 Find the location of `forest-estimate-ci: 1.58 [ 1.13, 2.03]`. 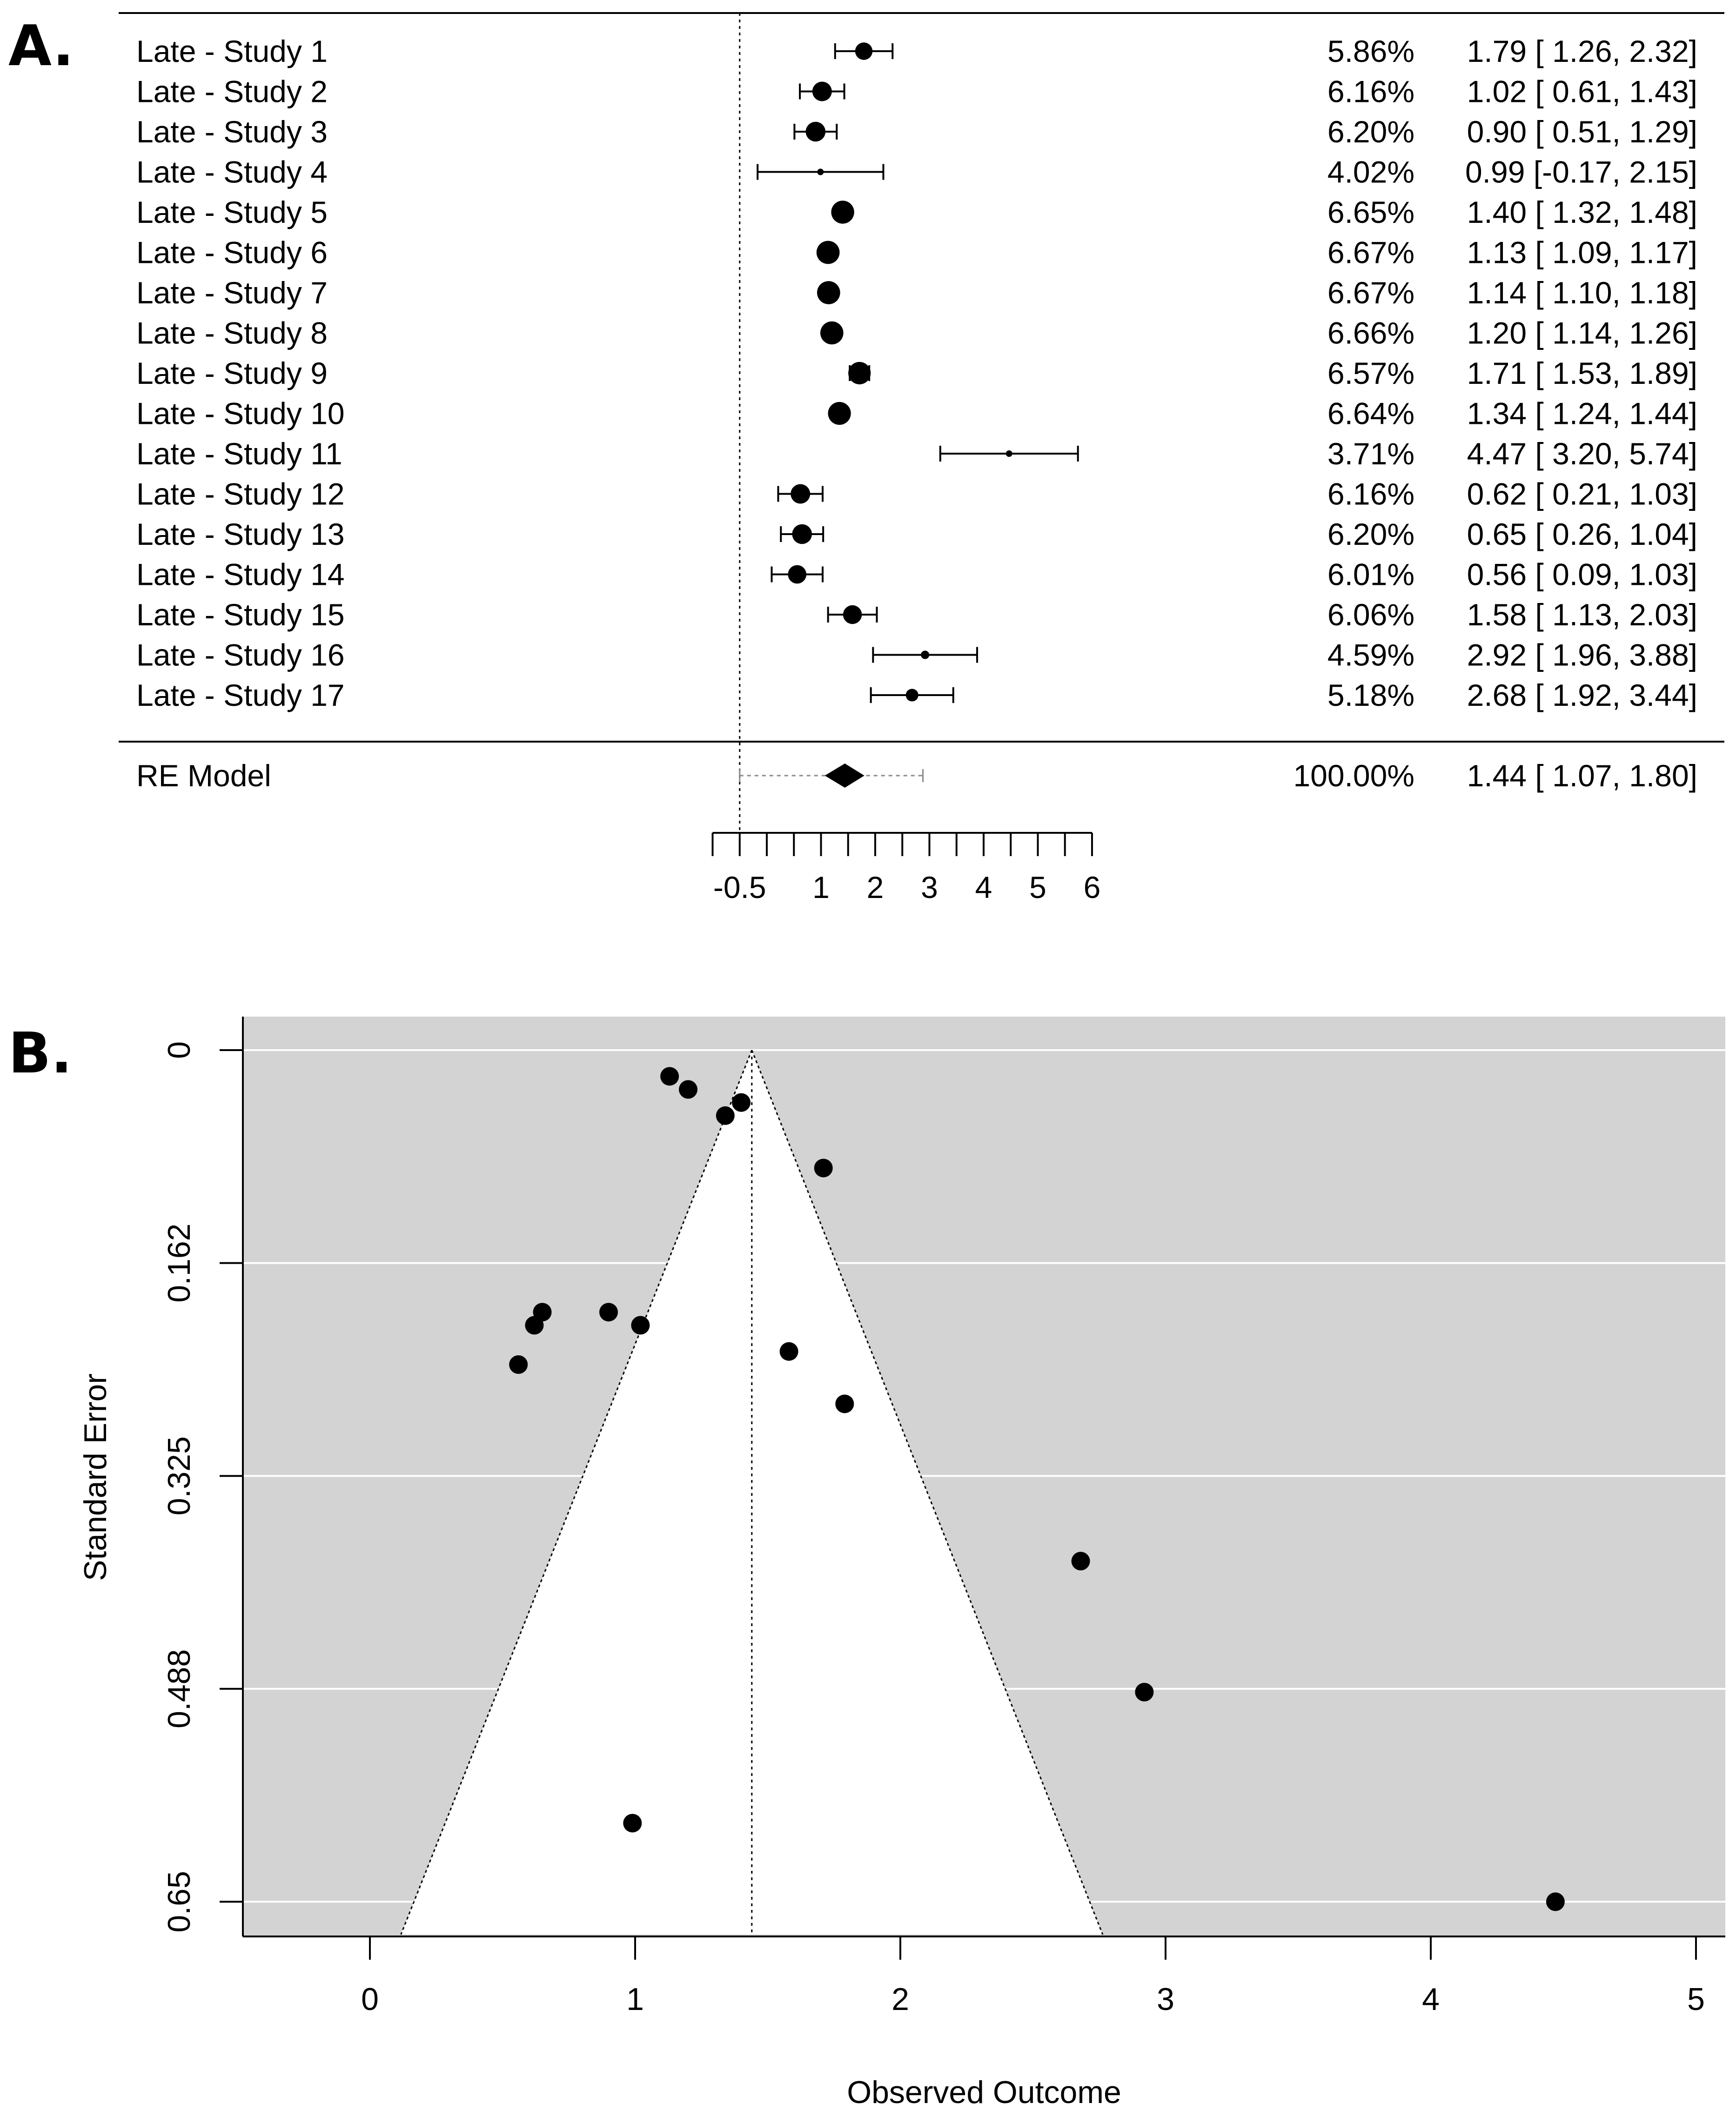

forest-estimate-ci: 1.58 [ 1.13, 2.03] is located at coordinates (1582, 615).